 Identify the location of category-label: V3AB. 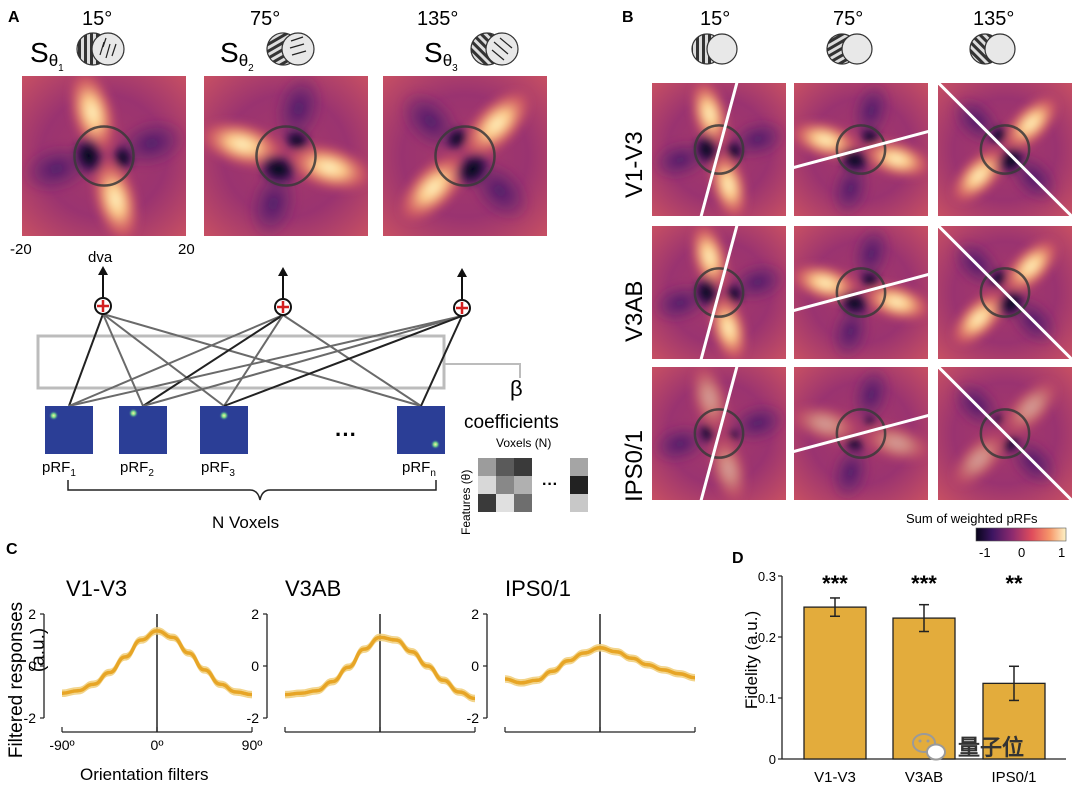
(924, 777).